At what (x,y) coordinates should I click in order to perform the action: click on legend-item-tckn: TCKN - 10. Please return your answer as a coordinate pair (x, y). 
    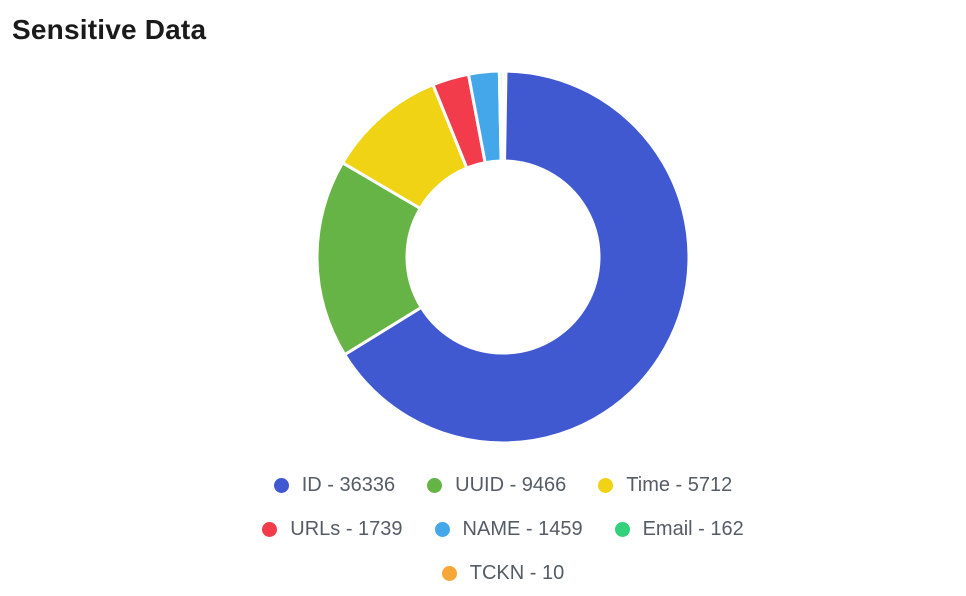
    Looking at the image, I should click on (503, 572).